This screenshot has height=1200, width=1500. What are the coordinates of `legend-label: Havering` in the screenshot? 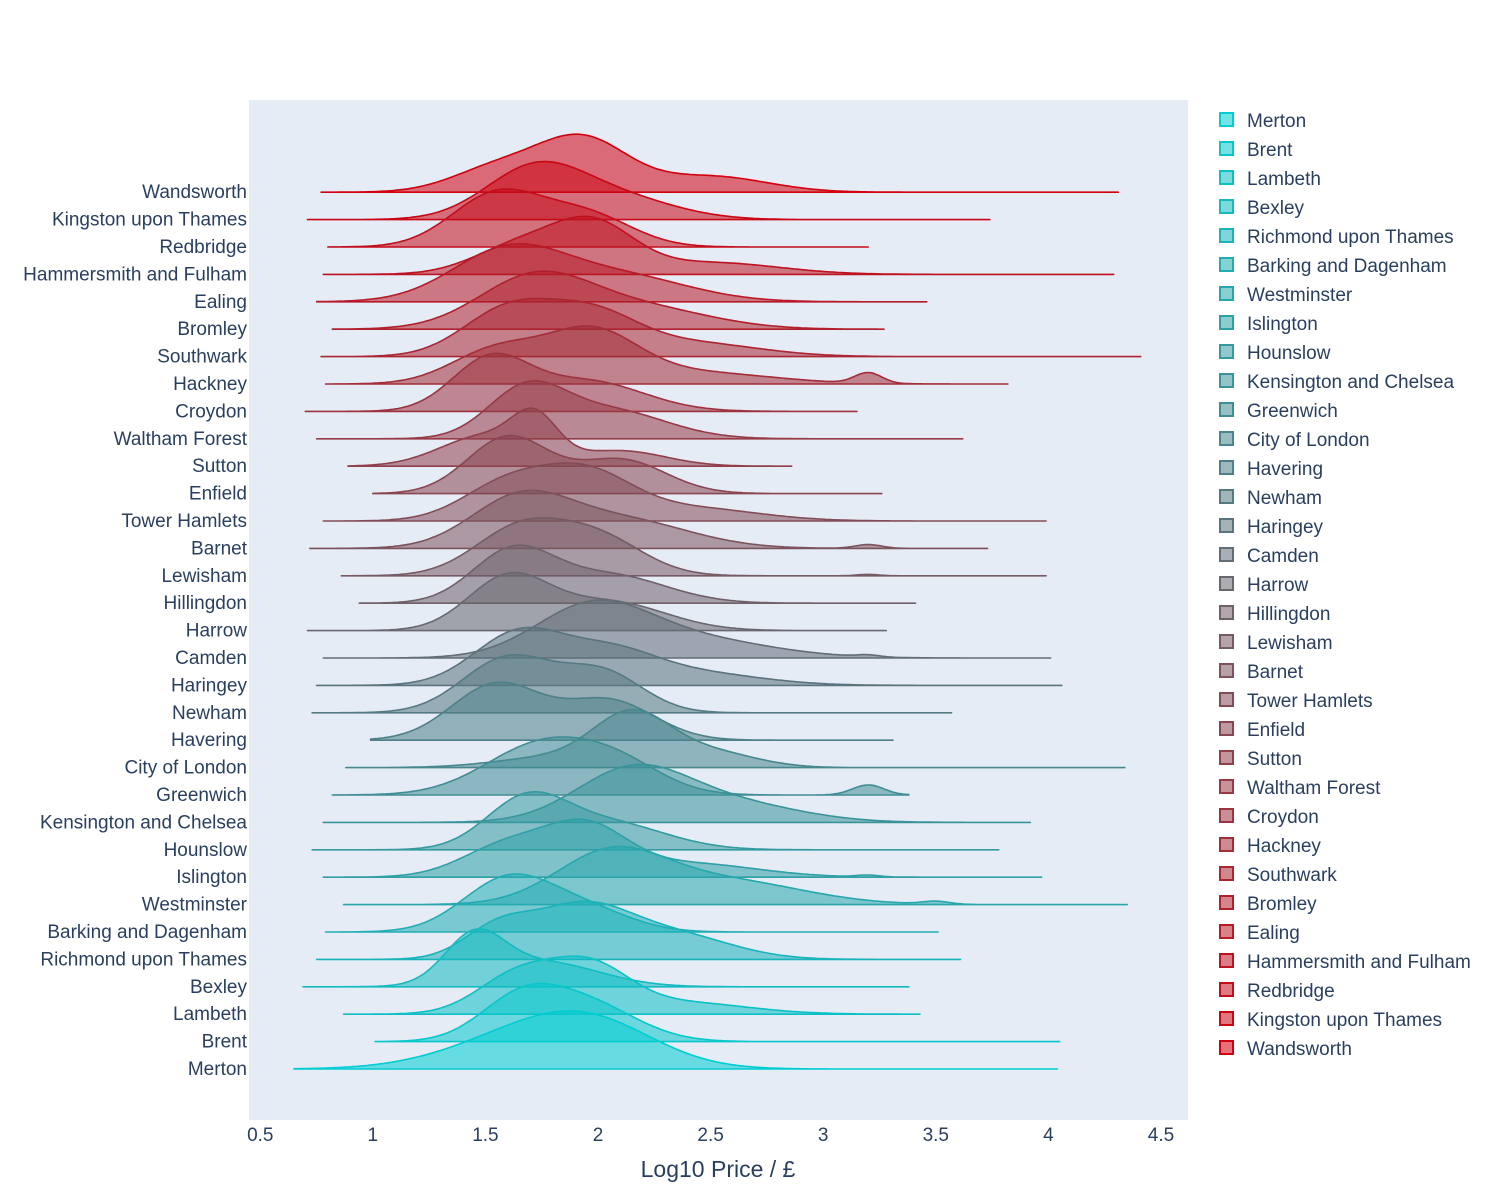 It's located at (1285, 469).